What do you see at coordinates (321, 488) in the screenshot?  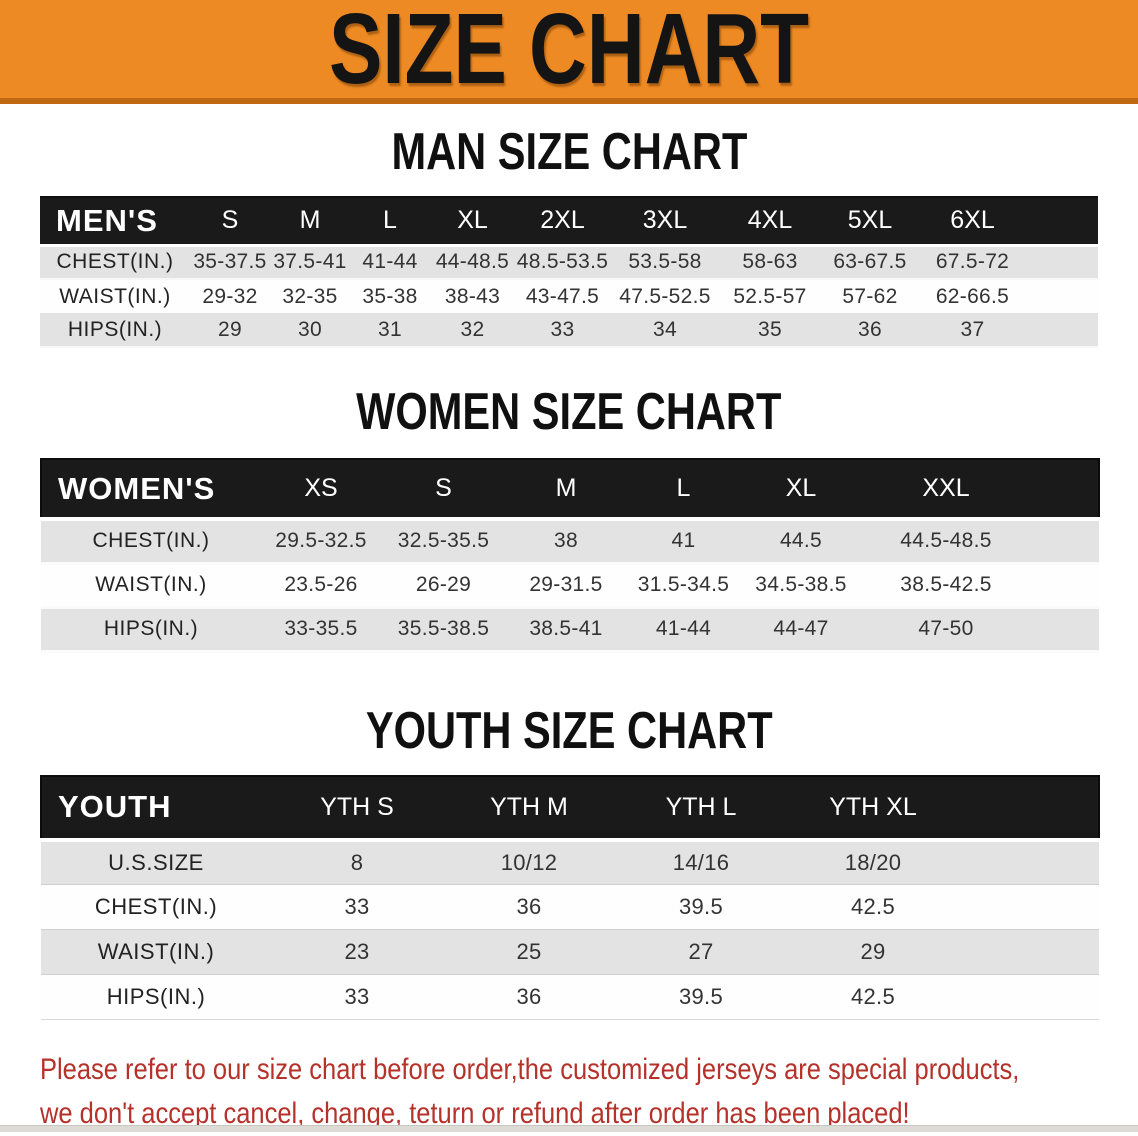 I see `column-header: XS` at bounding box center [321, 488].